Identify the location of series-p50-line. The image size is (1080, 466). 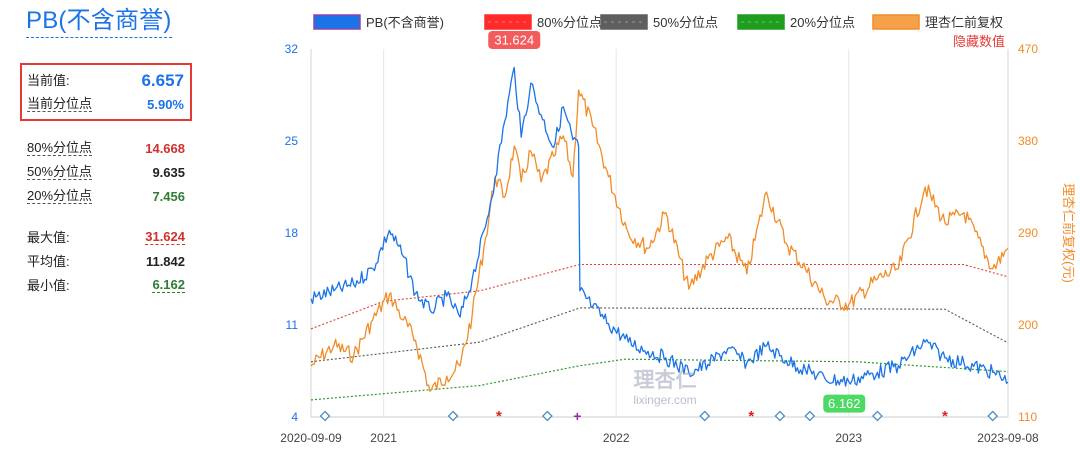
(659, 335).